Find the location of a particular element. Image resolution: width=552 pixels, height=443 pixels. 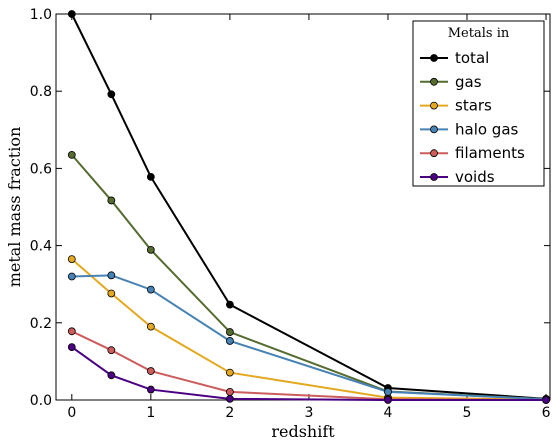

x-tick-label: 5 is located at coordinates (467, 413).